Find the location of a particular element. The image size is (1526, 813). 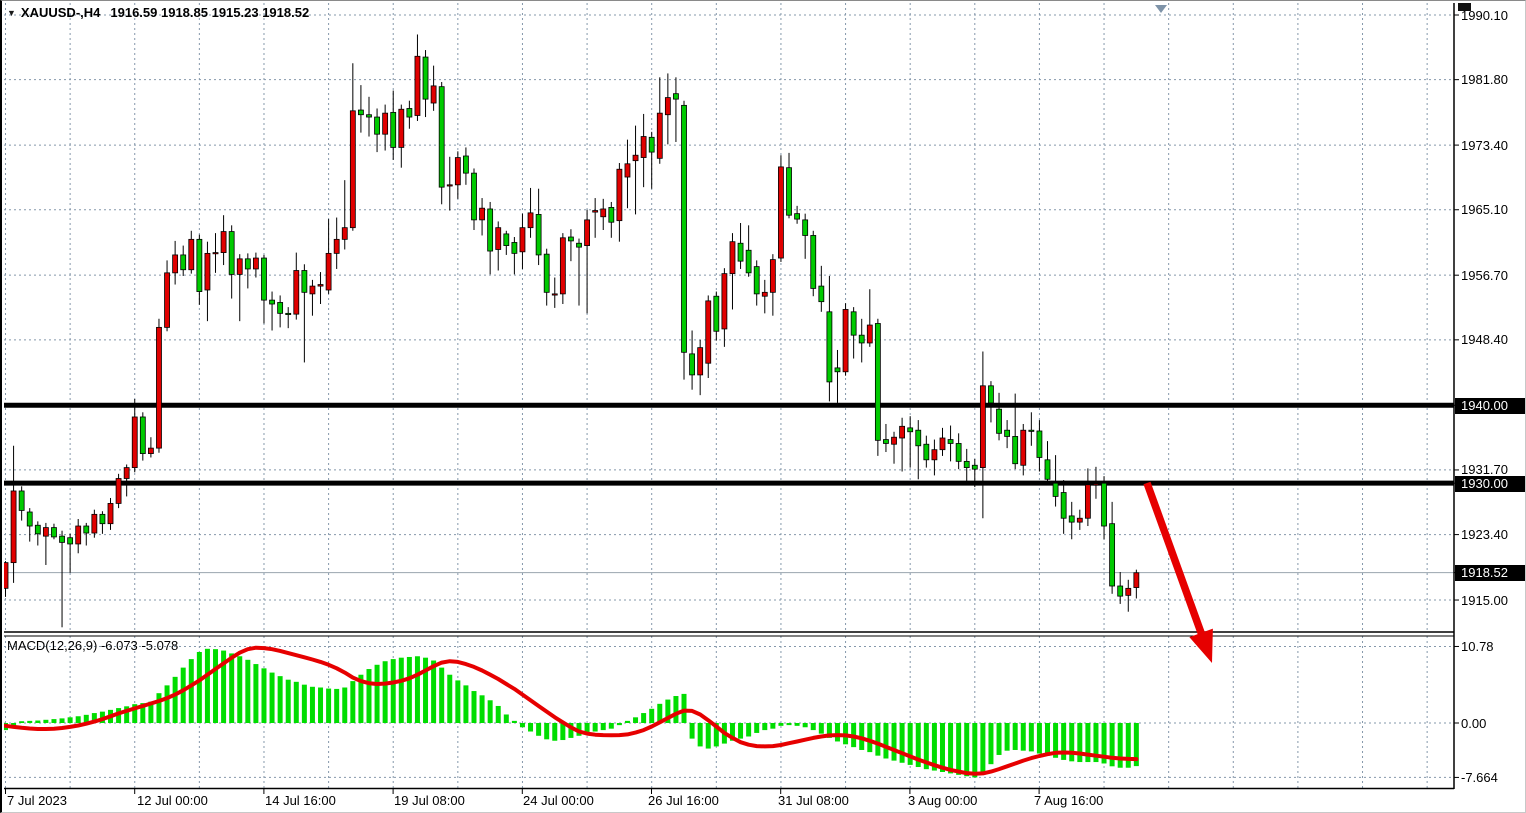

symbol-dropdown-icon: ▼ is located at coordinates (11, 13).